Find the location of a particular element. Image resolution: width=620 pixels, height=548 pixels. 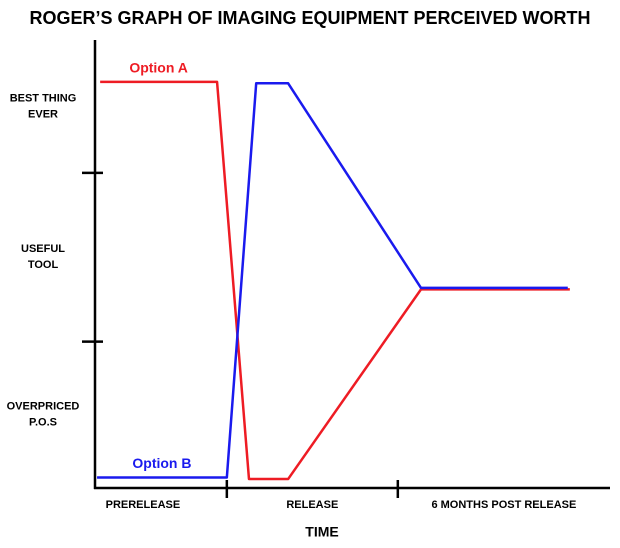

y-band-label: USEFUL is located at coordinates (43, 249).